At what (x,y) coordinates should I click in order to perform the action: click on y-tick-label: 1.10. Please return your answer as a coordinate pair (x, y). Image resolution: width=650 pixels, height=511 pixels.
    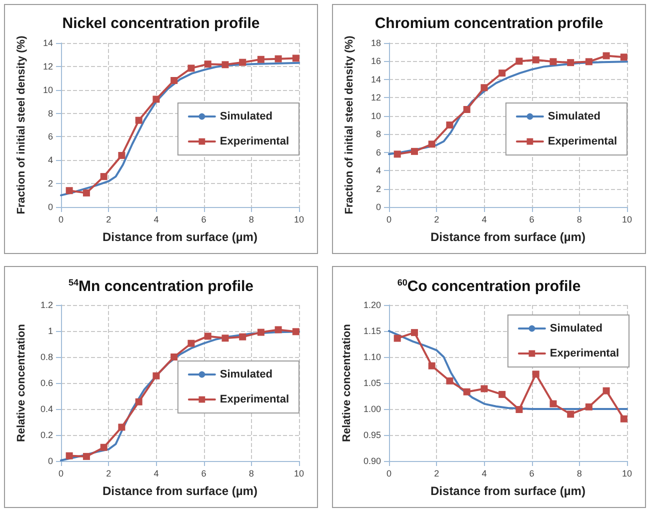
    Looking at the image, I should click on (372, 357).